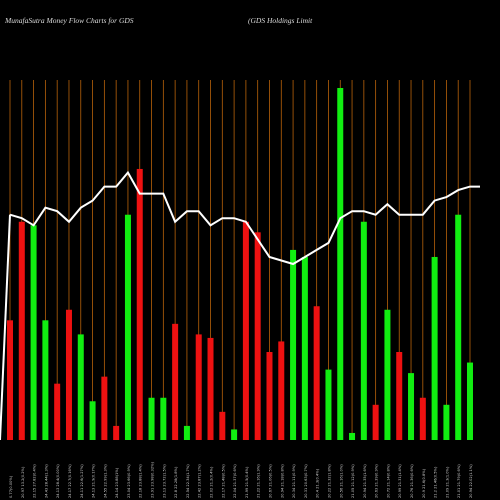 The width and height of the screenshot is (500, 500). I want to click on x-axis-label: 24.13 28.4(0.00%), so click(58, 481).